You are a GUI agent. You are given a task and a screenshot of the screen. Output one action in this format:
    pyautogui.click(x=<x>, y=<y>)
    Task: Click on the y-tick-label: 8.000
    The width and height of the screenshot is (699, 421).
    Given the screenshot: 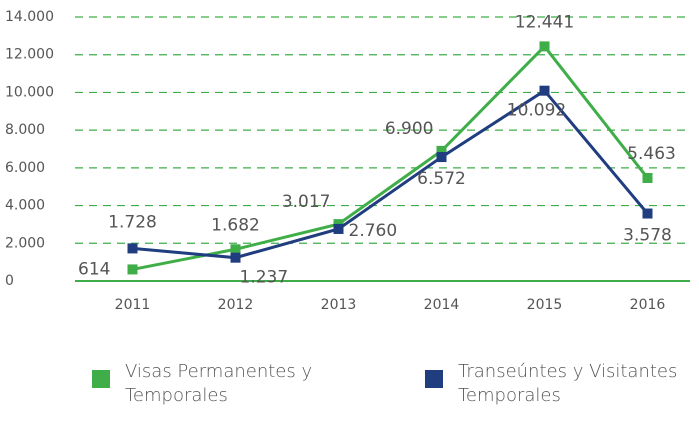 What is the action you would take?
    pyautogui.click(x=25, y=130)
    